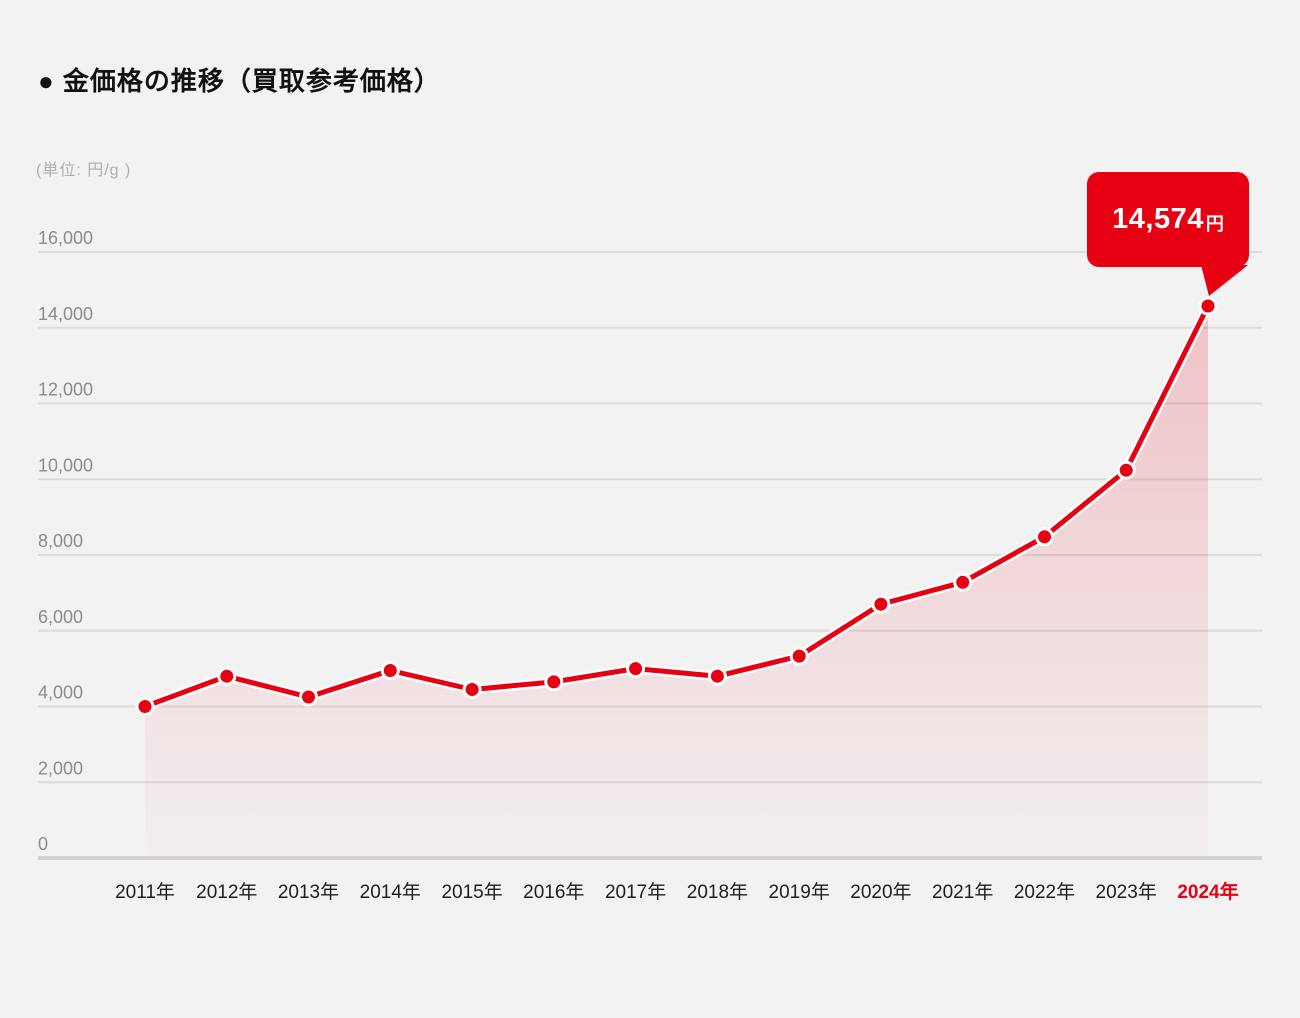 The width and height of the screenshot is (1300, 1018). Describe the element at coordinates (65, 465) in the screenshot. I see `y-axis-tick-label: 10,000` at that location.